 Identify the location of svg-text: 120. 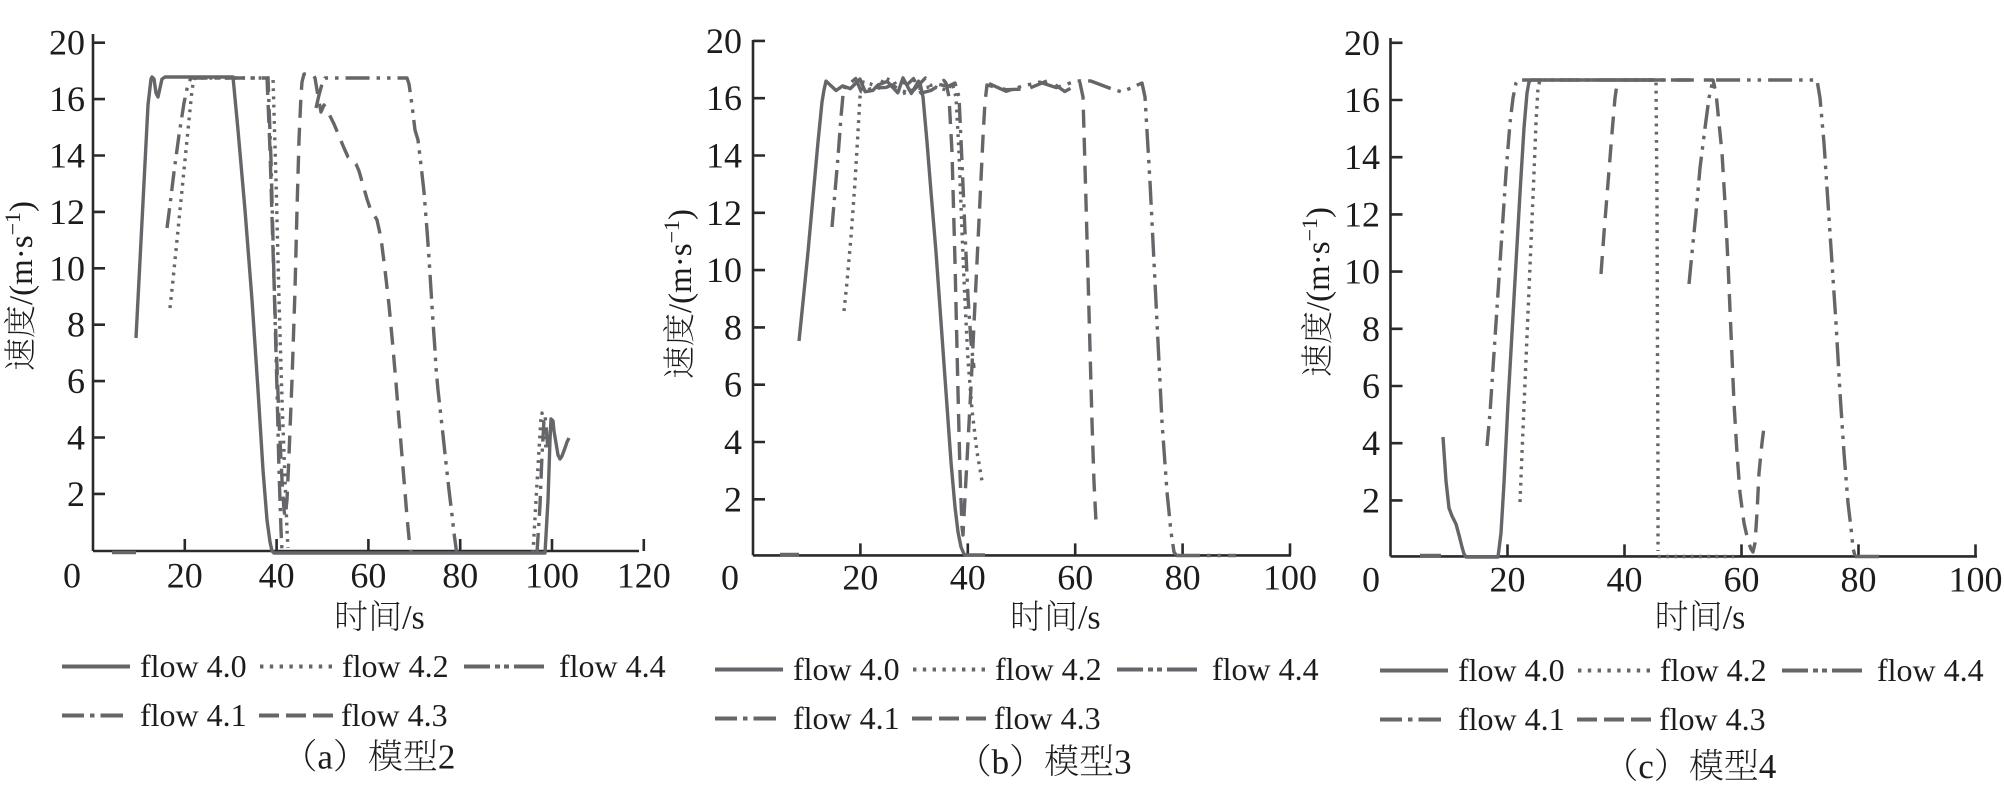
(644, 576).